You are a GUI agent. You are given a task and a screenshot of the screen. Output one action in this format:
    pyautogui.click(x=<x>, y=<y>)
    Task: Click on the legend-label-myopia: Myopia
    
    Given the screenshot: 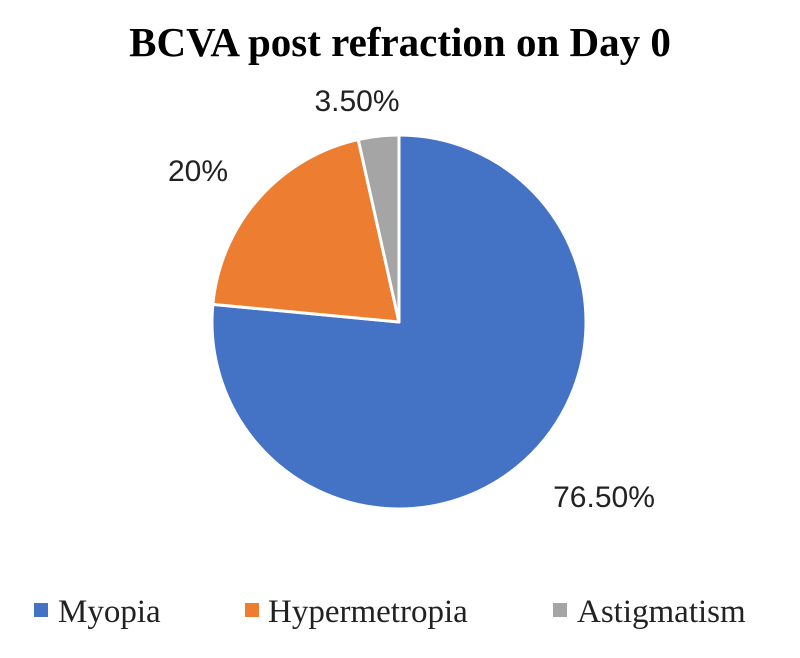 What is the action you would take?
    pyautogui.click(x=109, y=612)
    